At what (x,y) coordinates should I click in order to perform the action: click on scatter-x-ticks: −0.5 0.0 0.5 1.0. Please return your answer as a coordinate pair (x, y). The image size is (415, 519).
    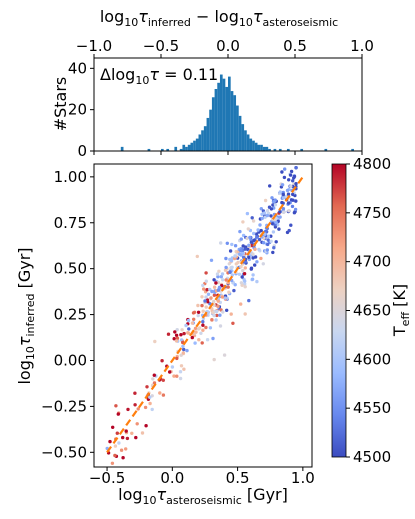
    Looking at the image, I should click on (202, 477).